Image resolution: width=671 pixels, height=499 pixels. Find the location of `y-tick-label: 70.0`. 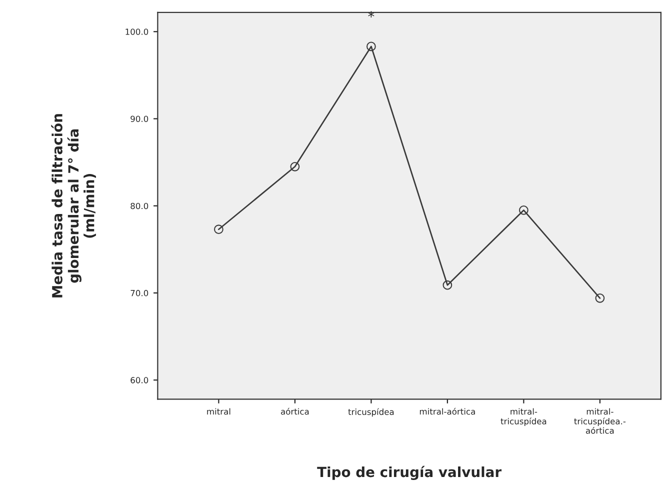

y-tick-label: 70.0 is located at coordinates (139, 293).